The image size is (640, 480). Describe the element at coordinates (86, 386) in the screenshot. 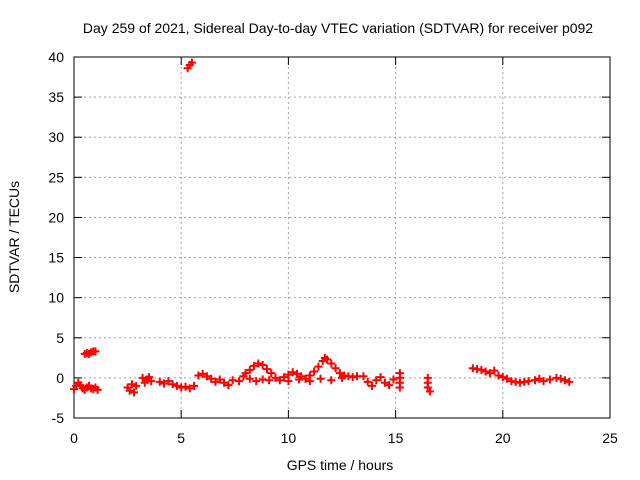

I see `series-sat-a` at that location.